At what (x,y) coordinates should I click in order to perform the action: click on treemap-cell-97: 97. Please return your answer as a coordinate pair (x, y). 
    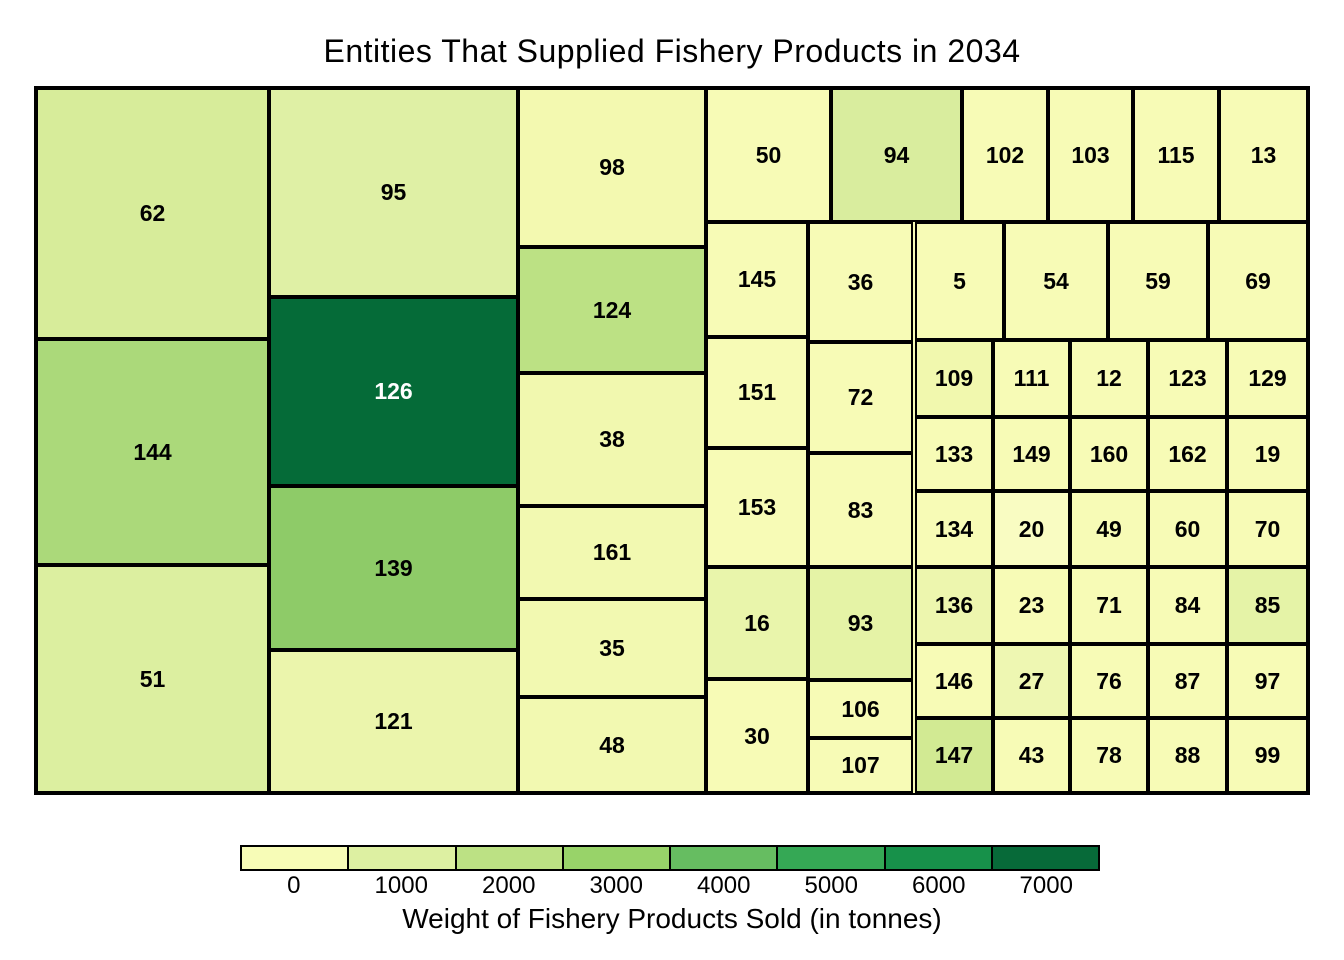
    Looking at the image, I should click on (1267, 681).